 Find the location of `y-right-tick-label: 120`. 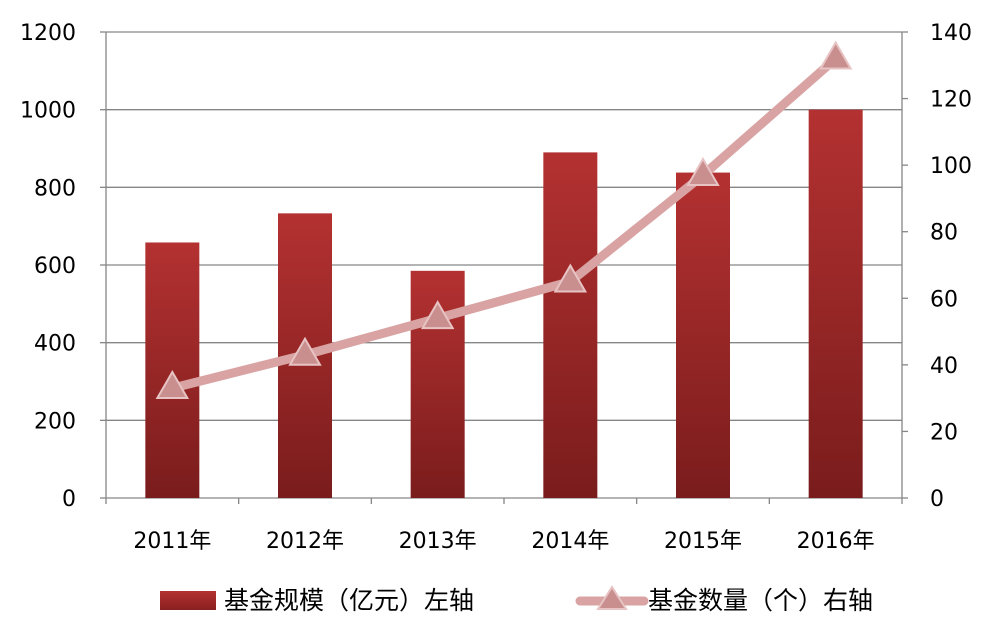

y-right-tick-label: 120 is located at coordinates (951, 100).